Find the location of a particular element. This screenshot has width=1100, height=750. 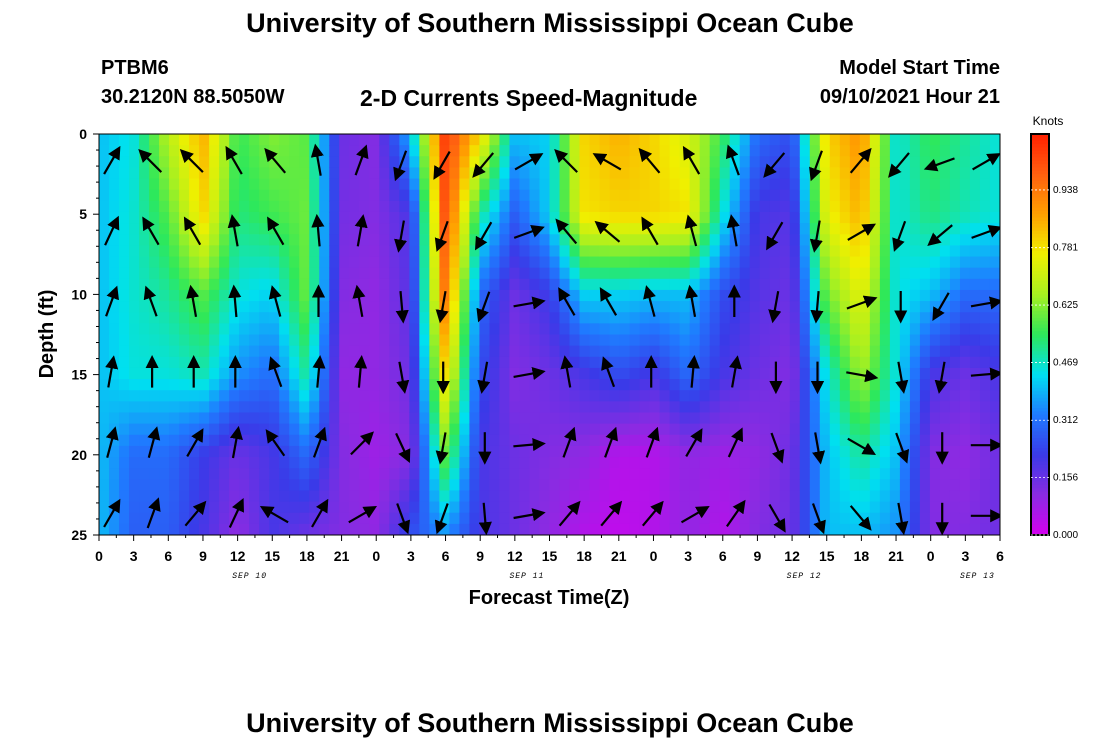

model-start-label: Model Start Time is located at coordinates (919, 68).